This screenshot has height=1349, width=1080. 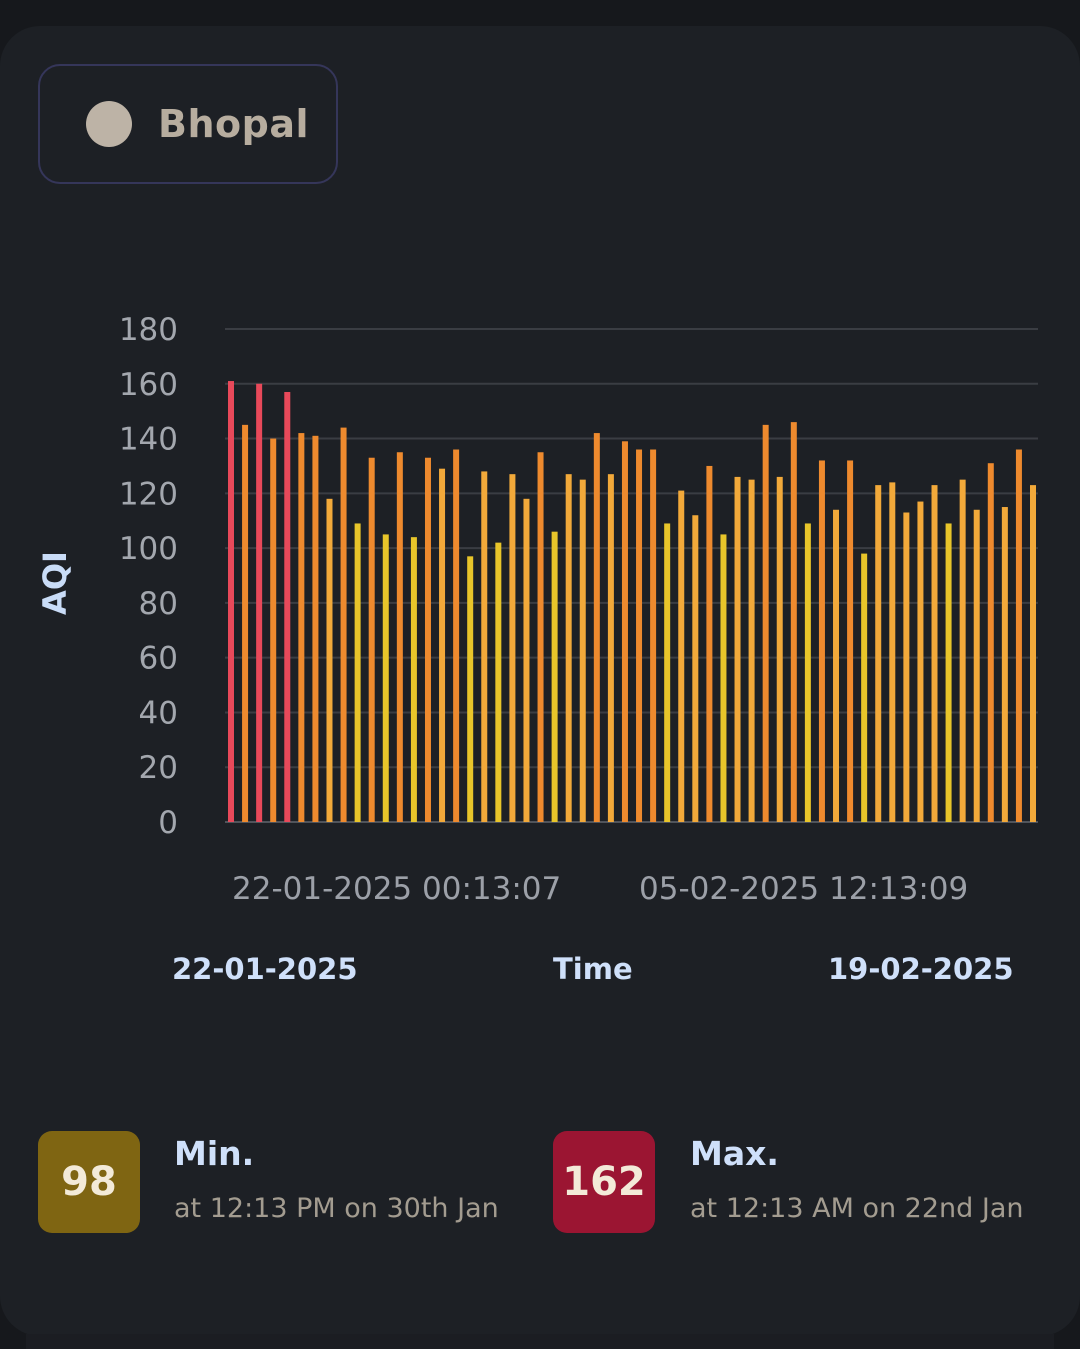 I want to click on y-tick-label: 100, so click(x=148, y=549).